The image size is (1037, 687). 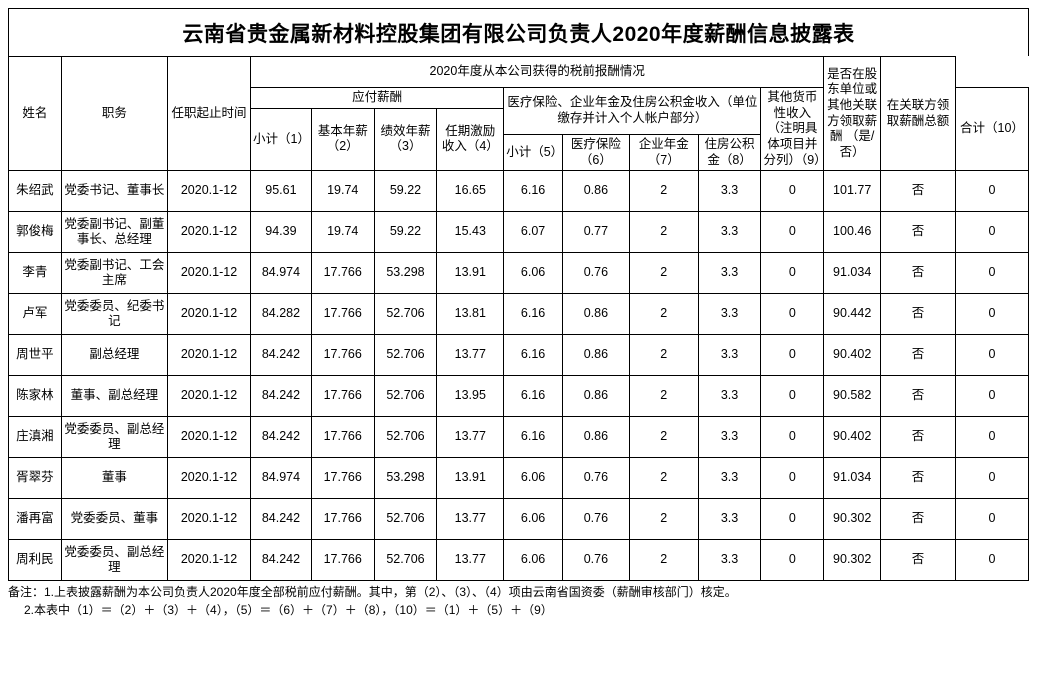 What do you see at coordinates (281, 478) in the screenshot?
I see `row-sub1: 84.974` at bounding box center [281, 478].